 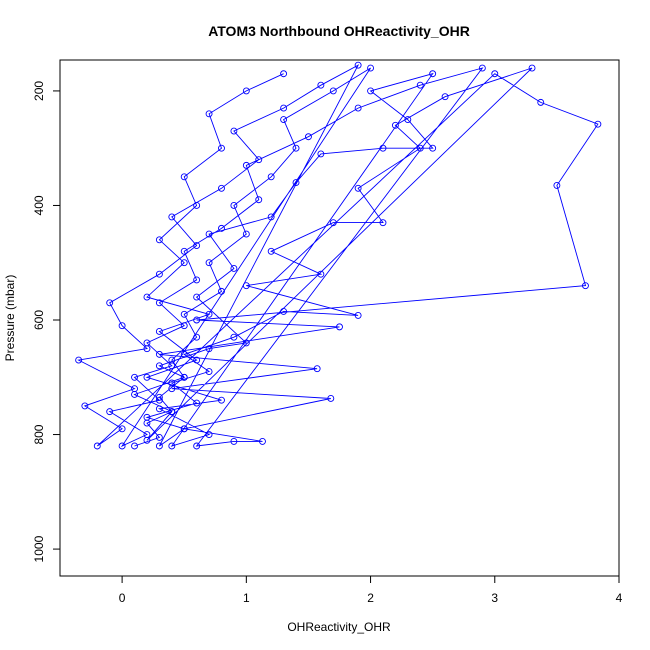 I want to click on x-tick-label: 2, so click(x=370, y=598).